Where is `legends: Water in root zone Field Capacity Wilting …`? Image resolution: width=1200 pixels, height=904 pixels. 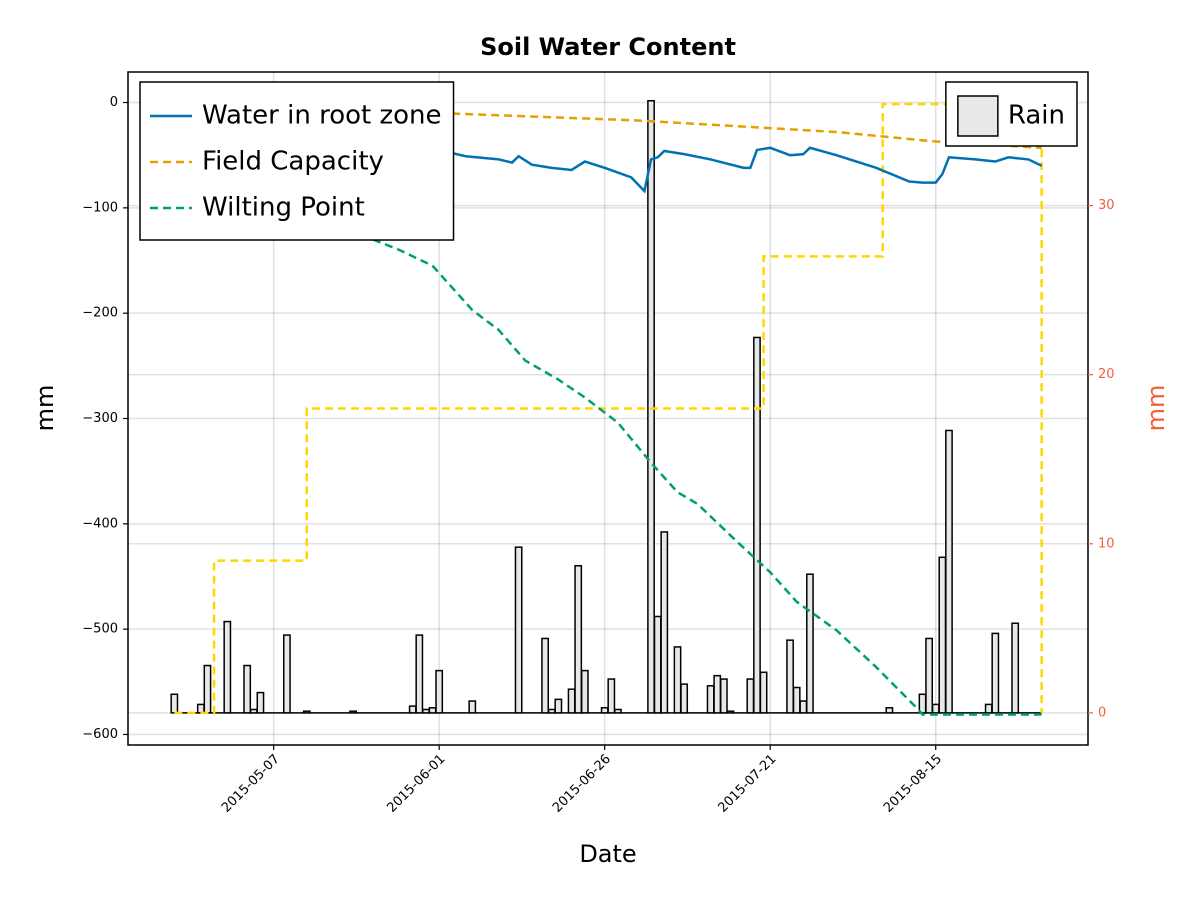 legends: Water in root zone Field Capacity Wilting … is located at coordinates (608, 161).